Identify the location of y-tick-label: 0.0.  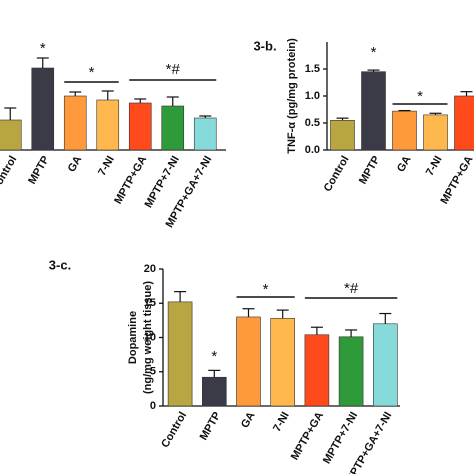
(312, 150).